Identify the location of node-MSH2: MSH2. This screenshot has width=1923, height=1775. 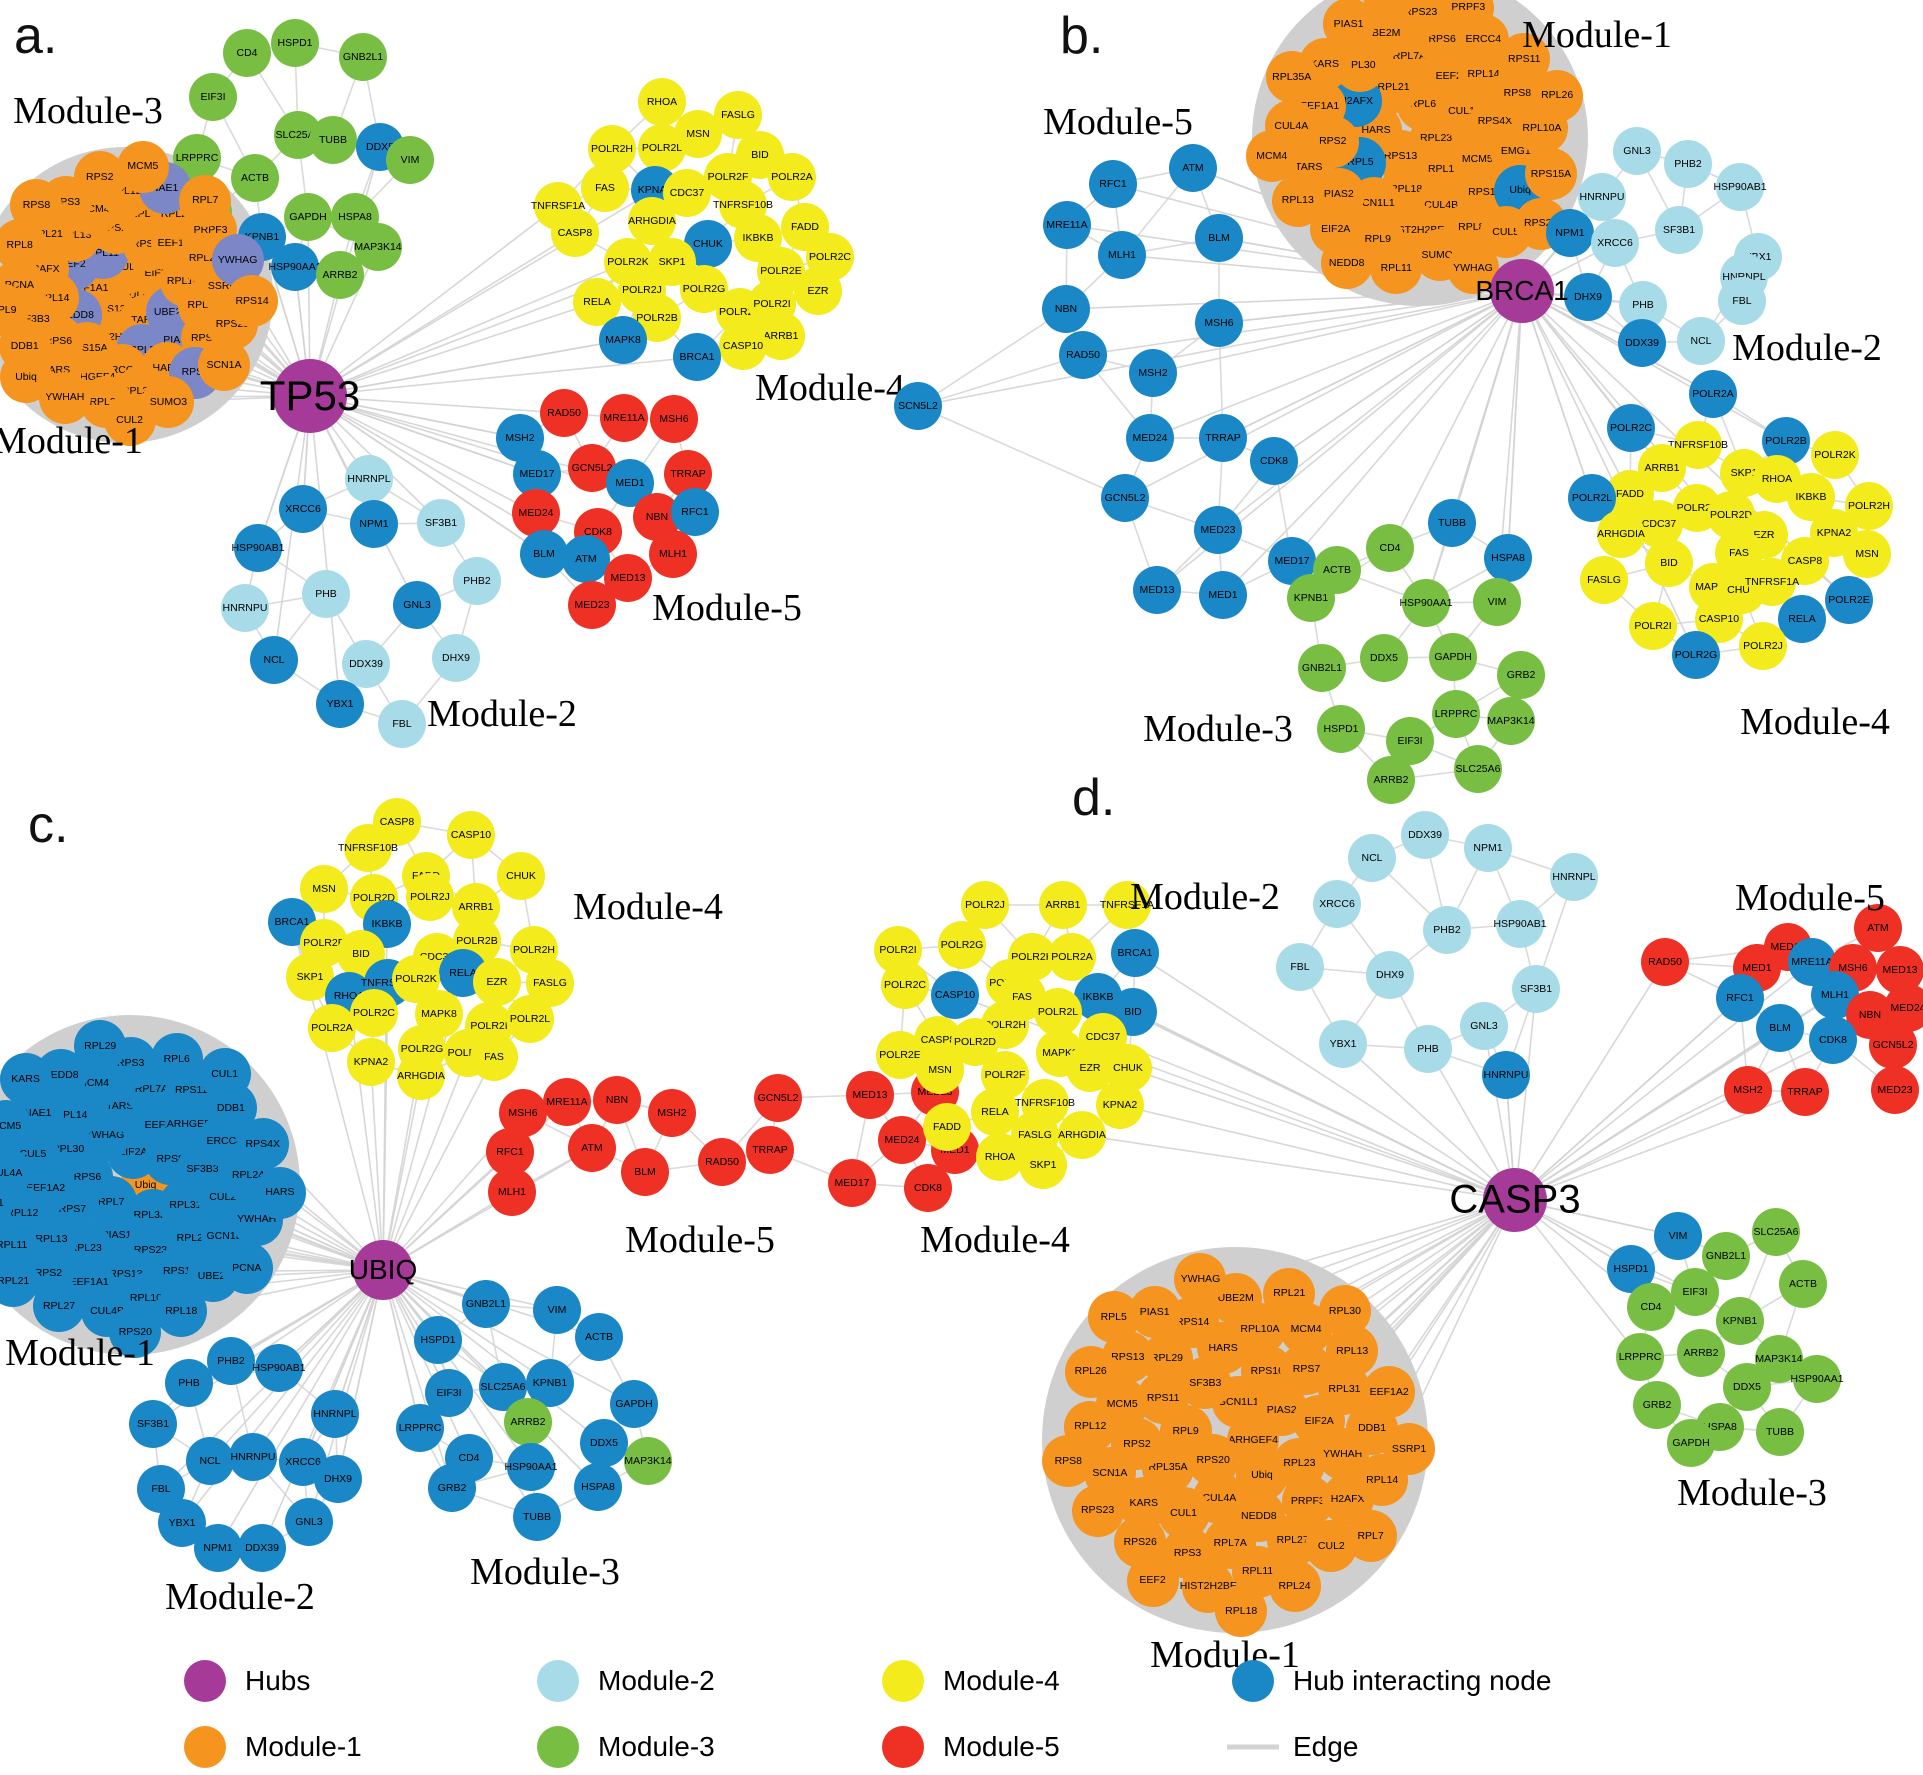
(672, 1113).